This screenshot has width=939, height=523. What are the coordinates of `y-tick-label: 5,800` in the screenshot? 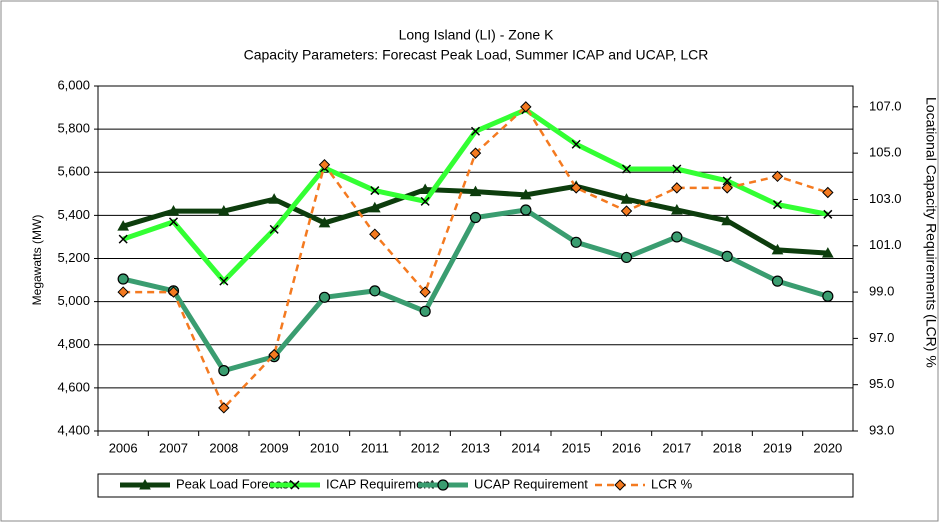 It's located at (73, 128).